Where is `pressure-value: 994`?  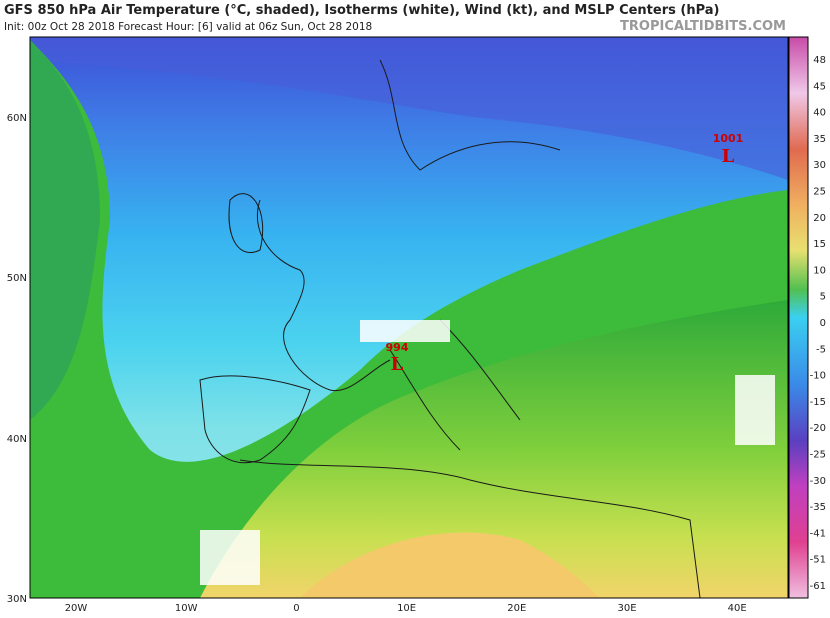
pressure-value: 994 is located at coordinates (397, 347).